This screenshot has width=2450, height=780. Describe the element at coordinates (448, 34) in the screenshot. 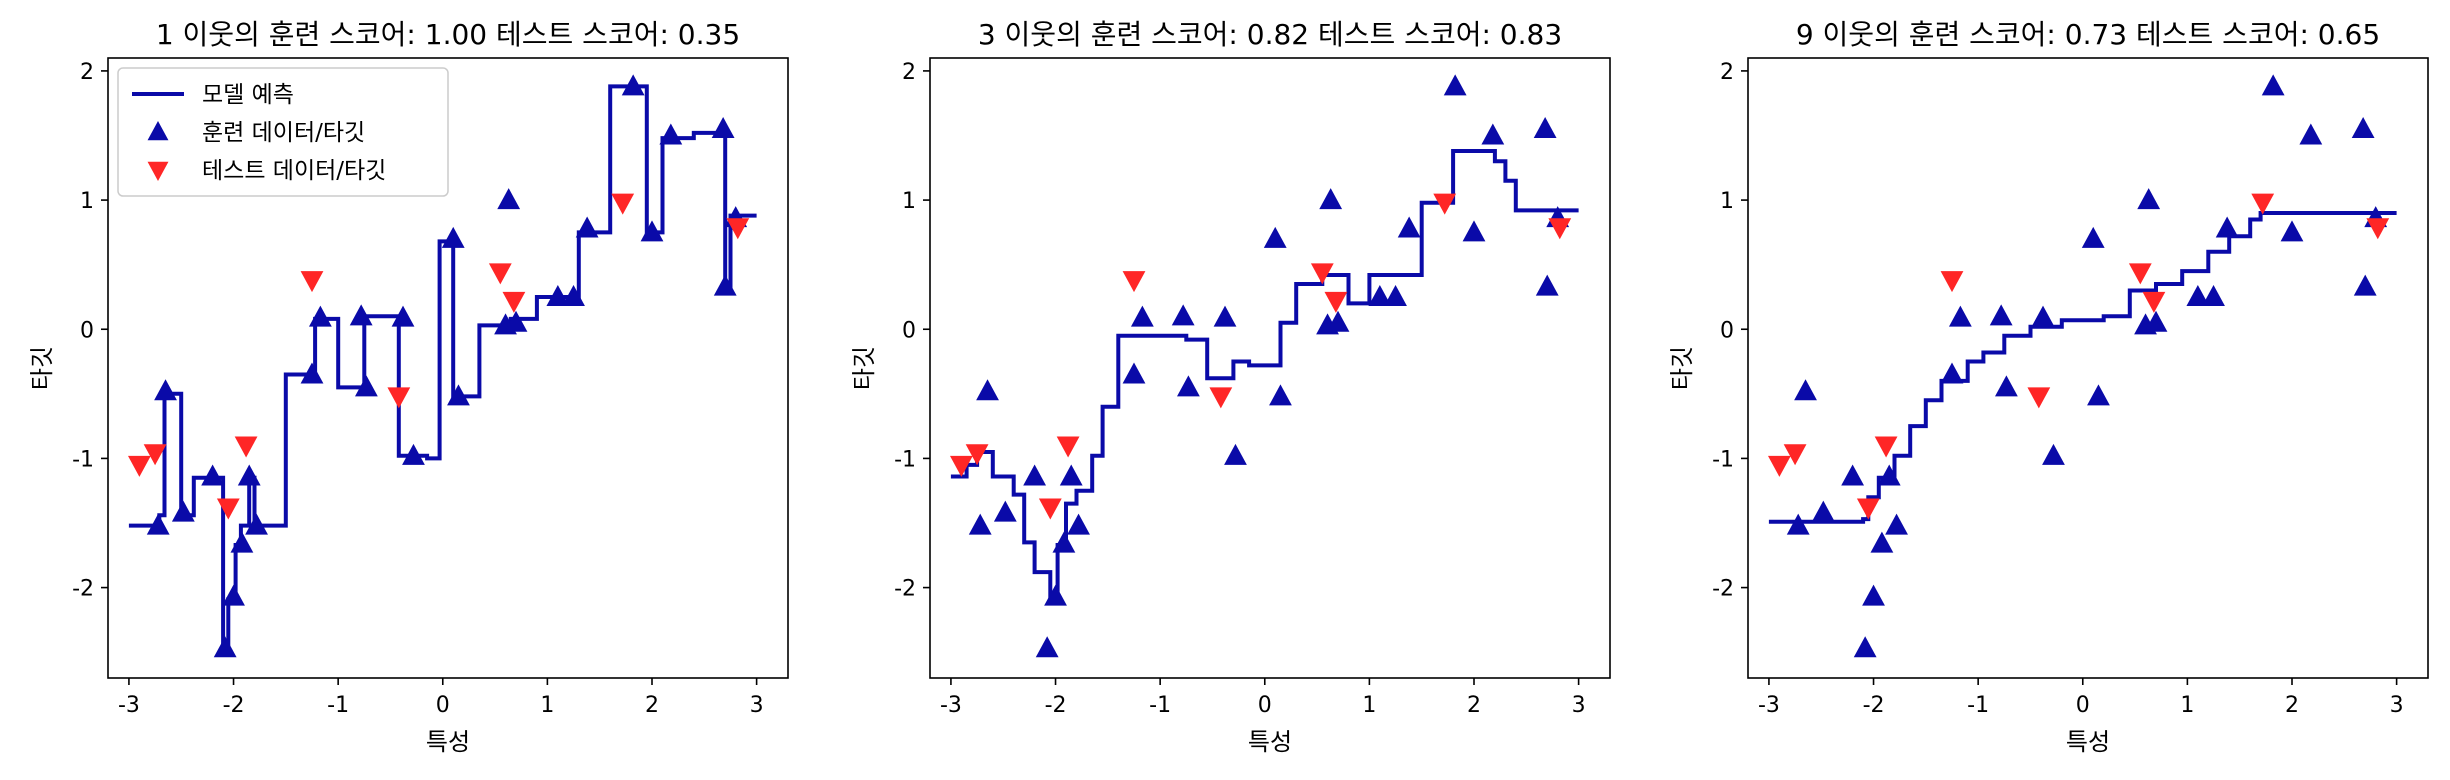

I see `panel-title: 1 이웃의 훈련 스코어: 1.00 테스트 스코어: 0.35` at that location.